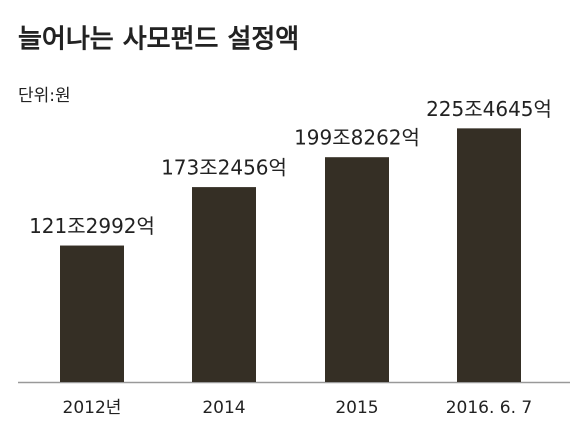  I want to click on x-tick-label: 2012년, so click(92, 408).